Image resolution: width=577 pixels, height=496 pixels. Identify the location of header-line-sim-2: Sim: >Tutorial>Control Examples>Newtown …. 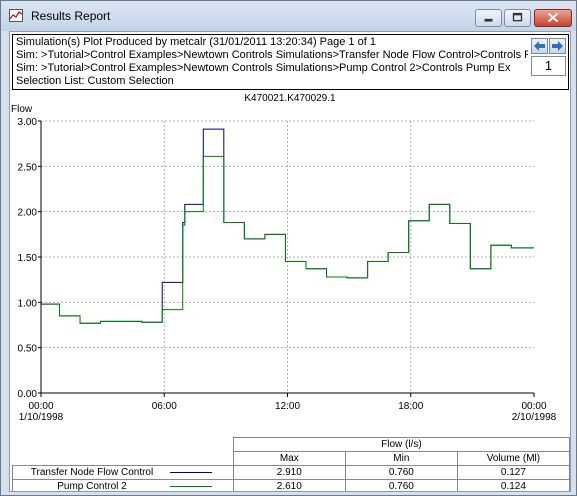
(263, 68).